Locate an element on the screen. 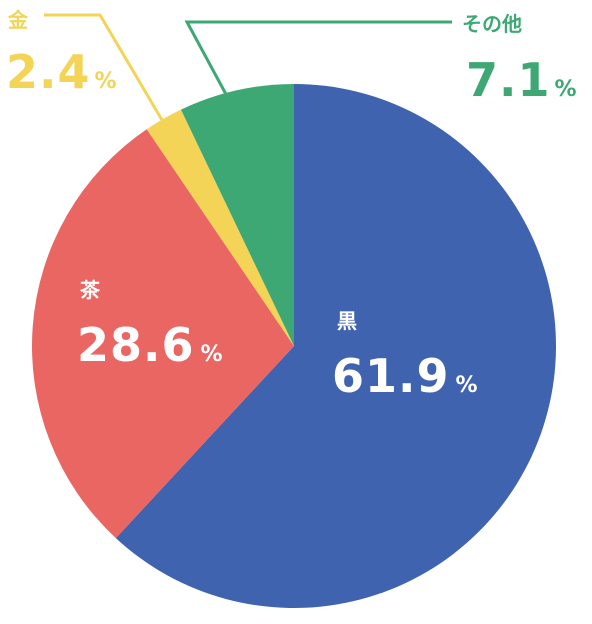 Image resolution: width=592 pixels, height=624 pixels. leader-line-gold is located at coordinates (104, 67).